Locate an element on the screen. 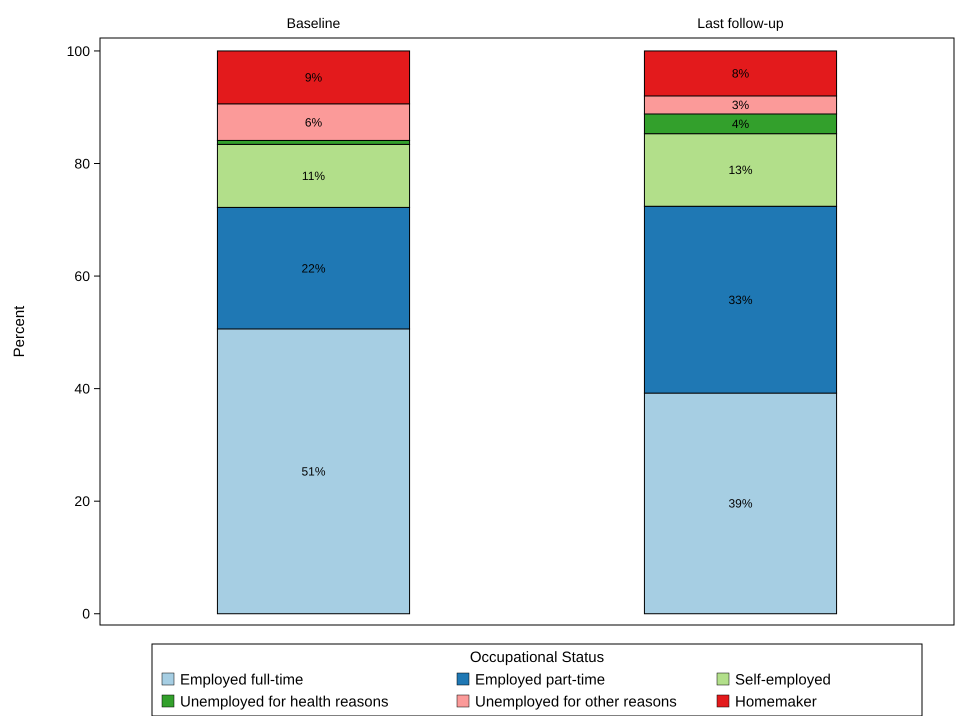  y-tick-label: 40 is located at coordinates (82, 388).